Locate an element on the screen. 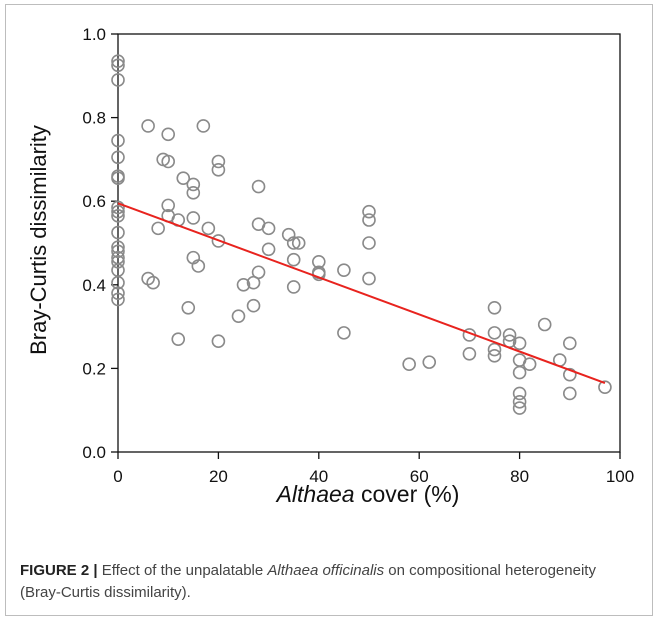 The height and width of the screenshot is (623, 660). caption-species: Althaea officinalis is located at coordinates (326, 570).